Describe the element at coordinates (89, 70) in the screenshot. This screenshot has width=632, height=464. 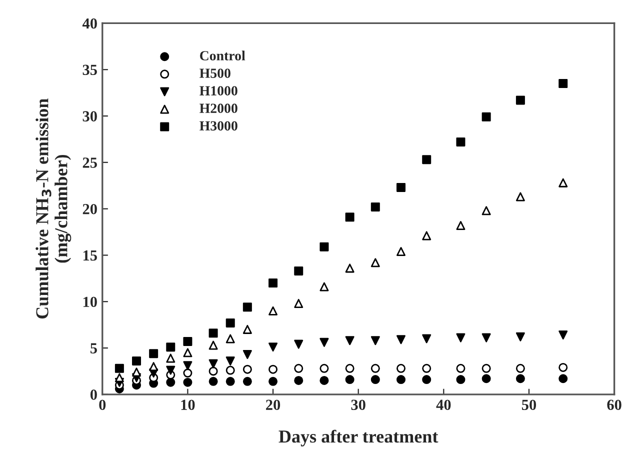
I see `y-tick-label: 35` at that location.